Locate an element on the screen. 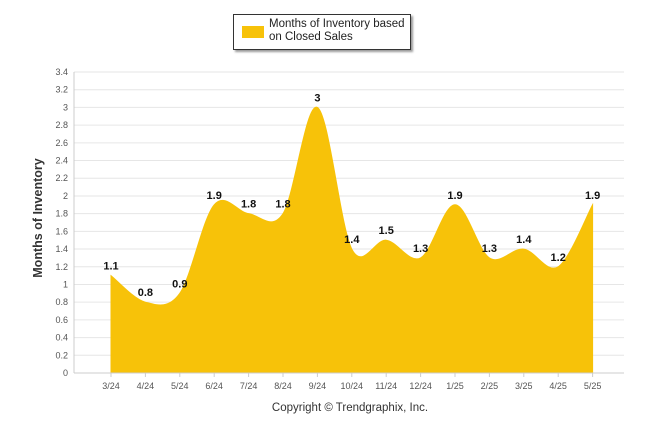 The height and width of the screenshot is (434, 646). copyright-text: Copyright © Trendgraphix, Inc. is located at coordinates (350, 408).